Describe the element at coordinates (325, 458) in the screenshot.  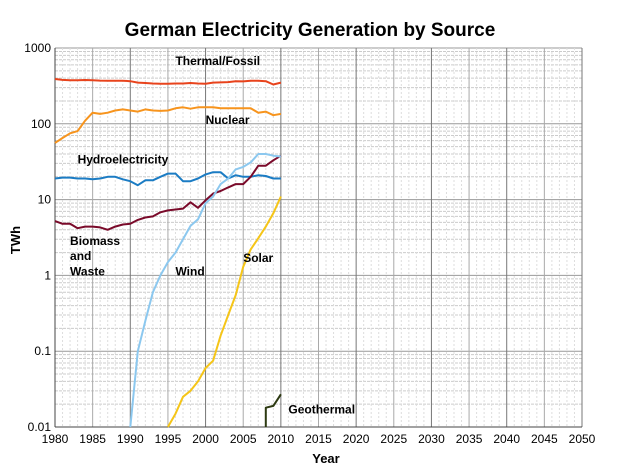
I see `x-axis-label: Year` at that location.